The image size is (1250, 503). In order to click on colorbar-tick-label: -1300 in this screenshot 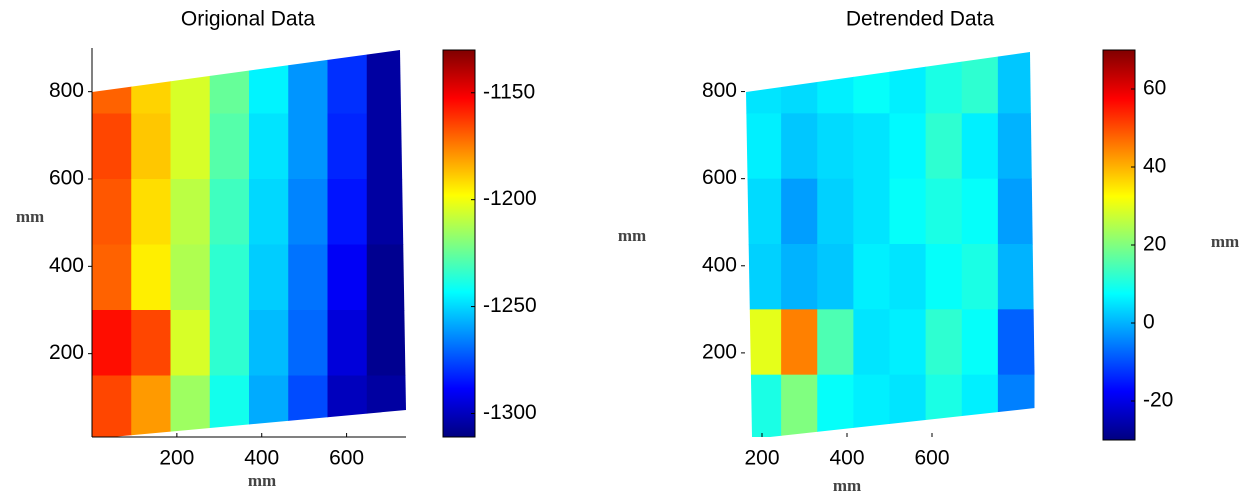, I will do `click(510, 412)`.